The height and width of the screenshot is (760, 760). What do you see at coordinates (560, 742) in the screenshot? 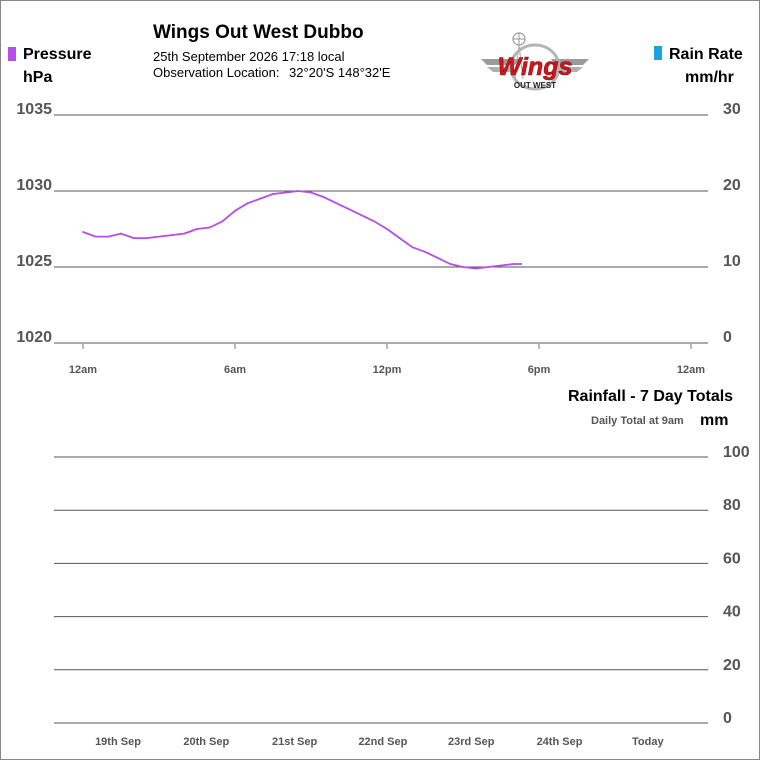
I see `rainfall-day-label: 24th Sep` at bounding box center [560, 742].